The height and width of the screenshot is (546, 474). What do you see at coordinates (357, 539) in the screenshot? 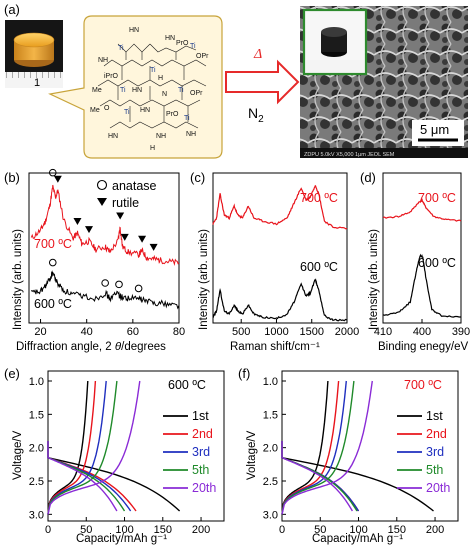
I see `panel-f-xlabel: Capacity/mAh g⁻¹` at bounding box center [357, 539].